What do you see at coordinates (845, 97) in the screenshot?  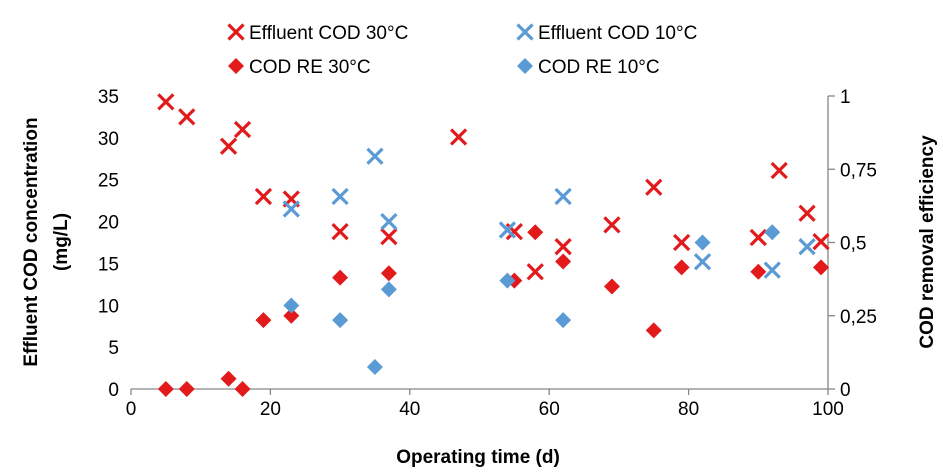 I see `y-right-tick-label: 1` at bounding box center [845, 97].